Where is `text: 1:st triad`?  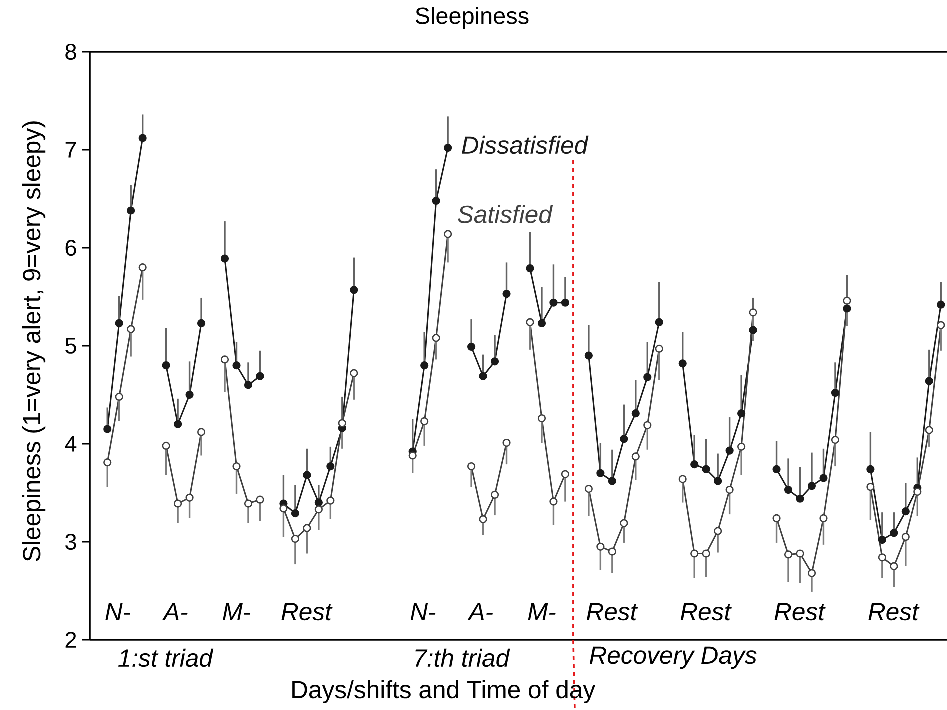 text: 1:st triad is located at coordinates (166, 658).